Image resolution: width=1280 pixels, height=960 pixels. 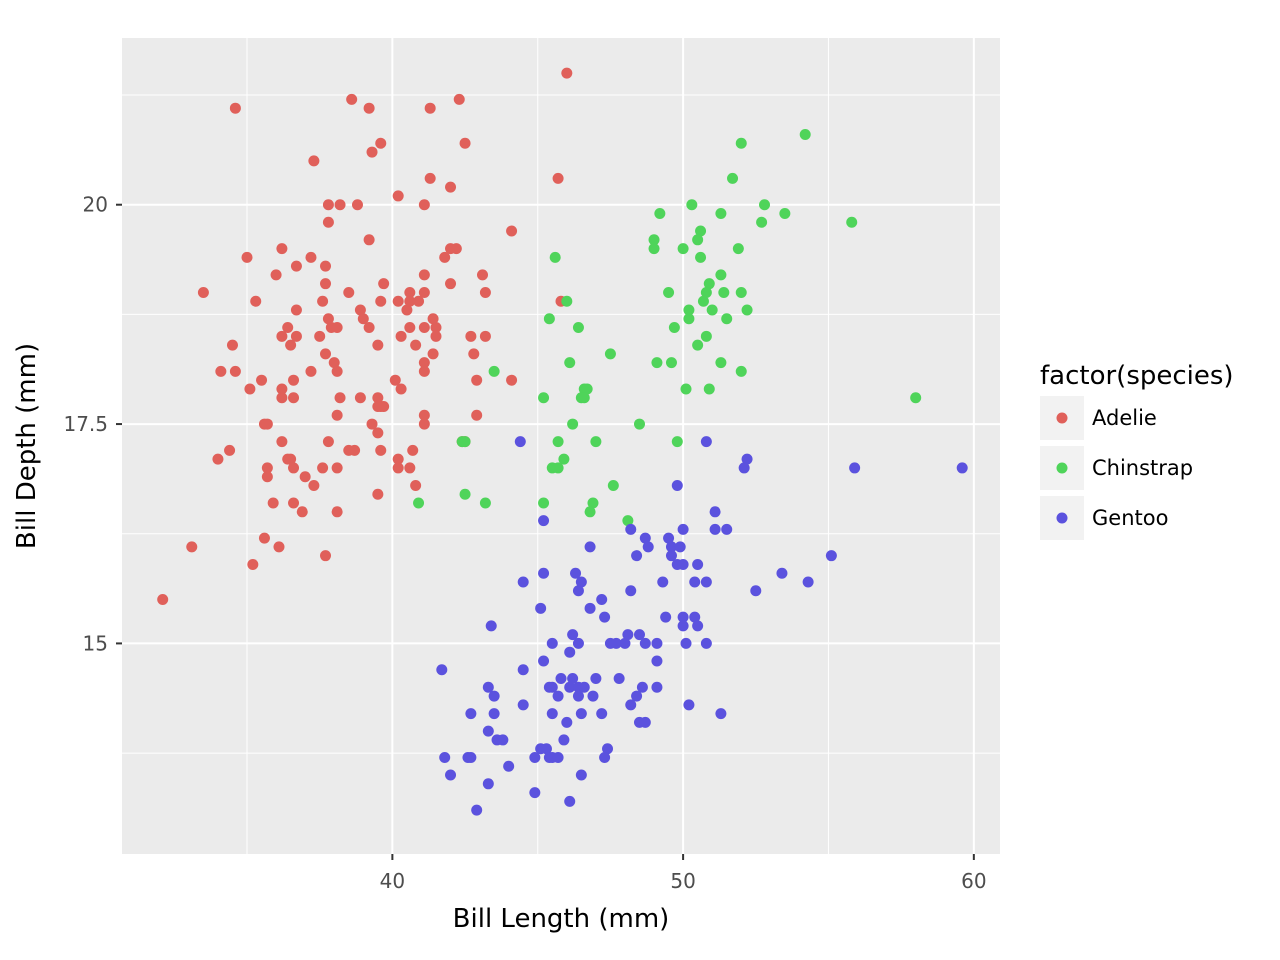 What do you see at coordinates (1142, 468) in the screenshot?
I see `legend-label-chinstrap: Chinstrap` at bounding box center [1142, 468].